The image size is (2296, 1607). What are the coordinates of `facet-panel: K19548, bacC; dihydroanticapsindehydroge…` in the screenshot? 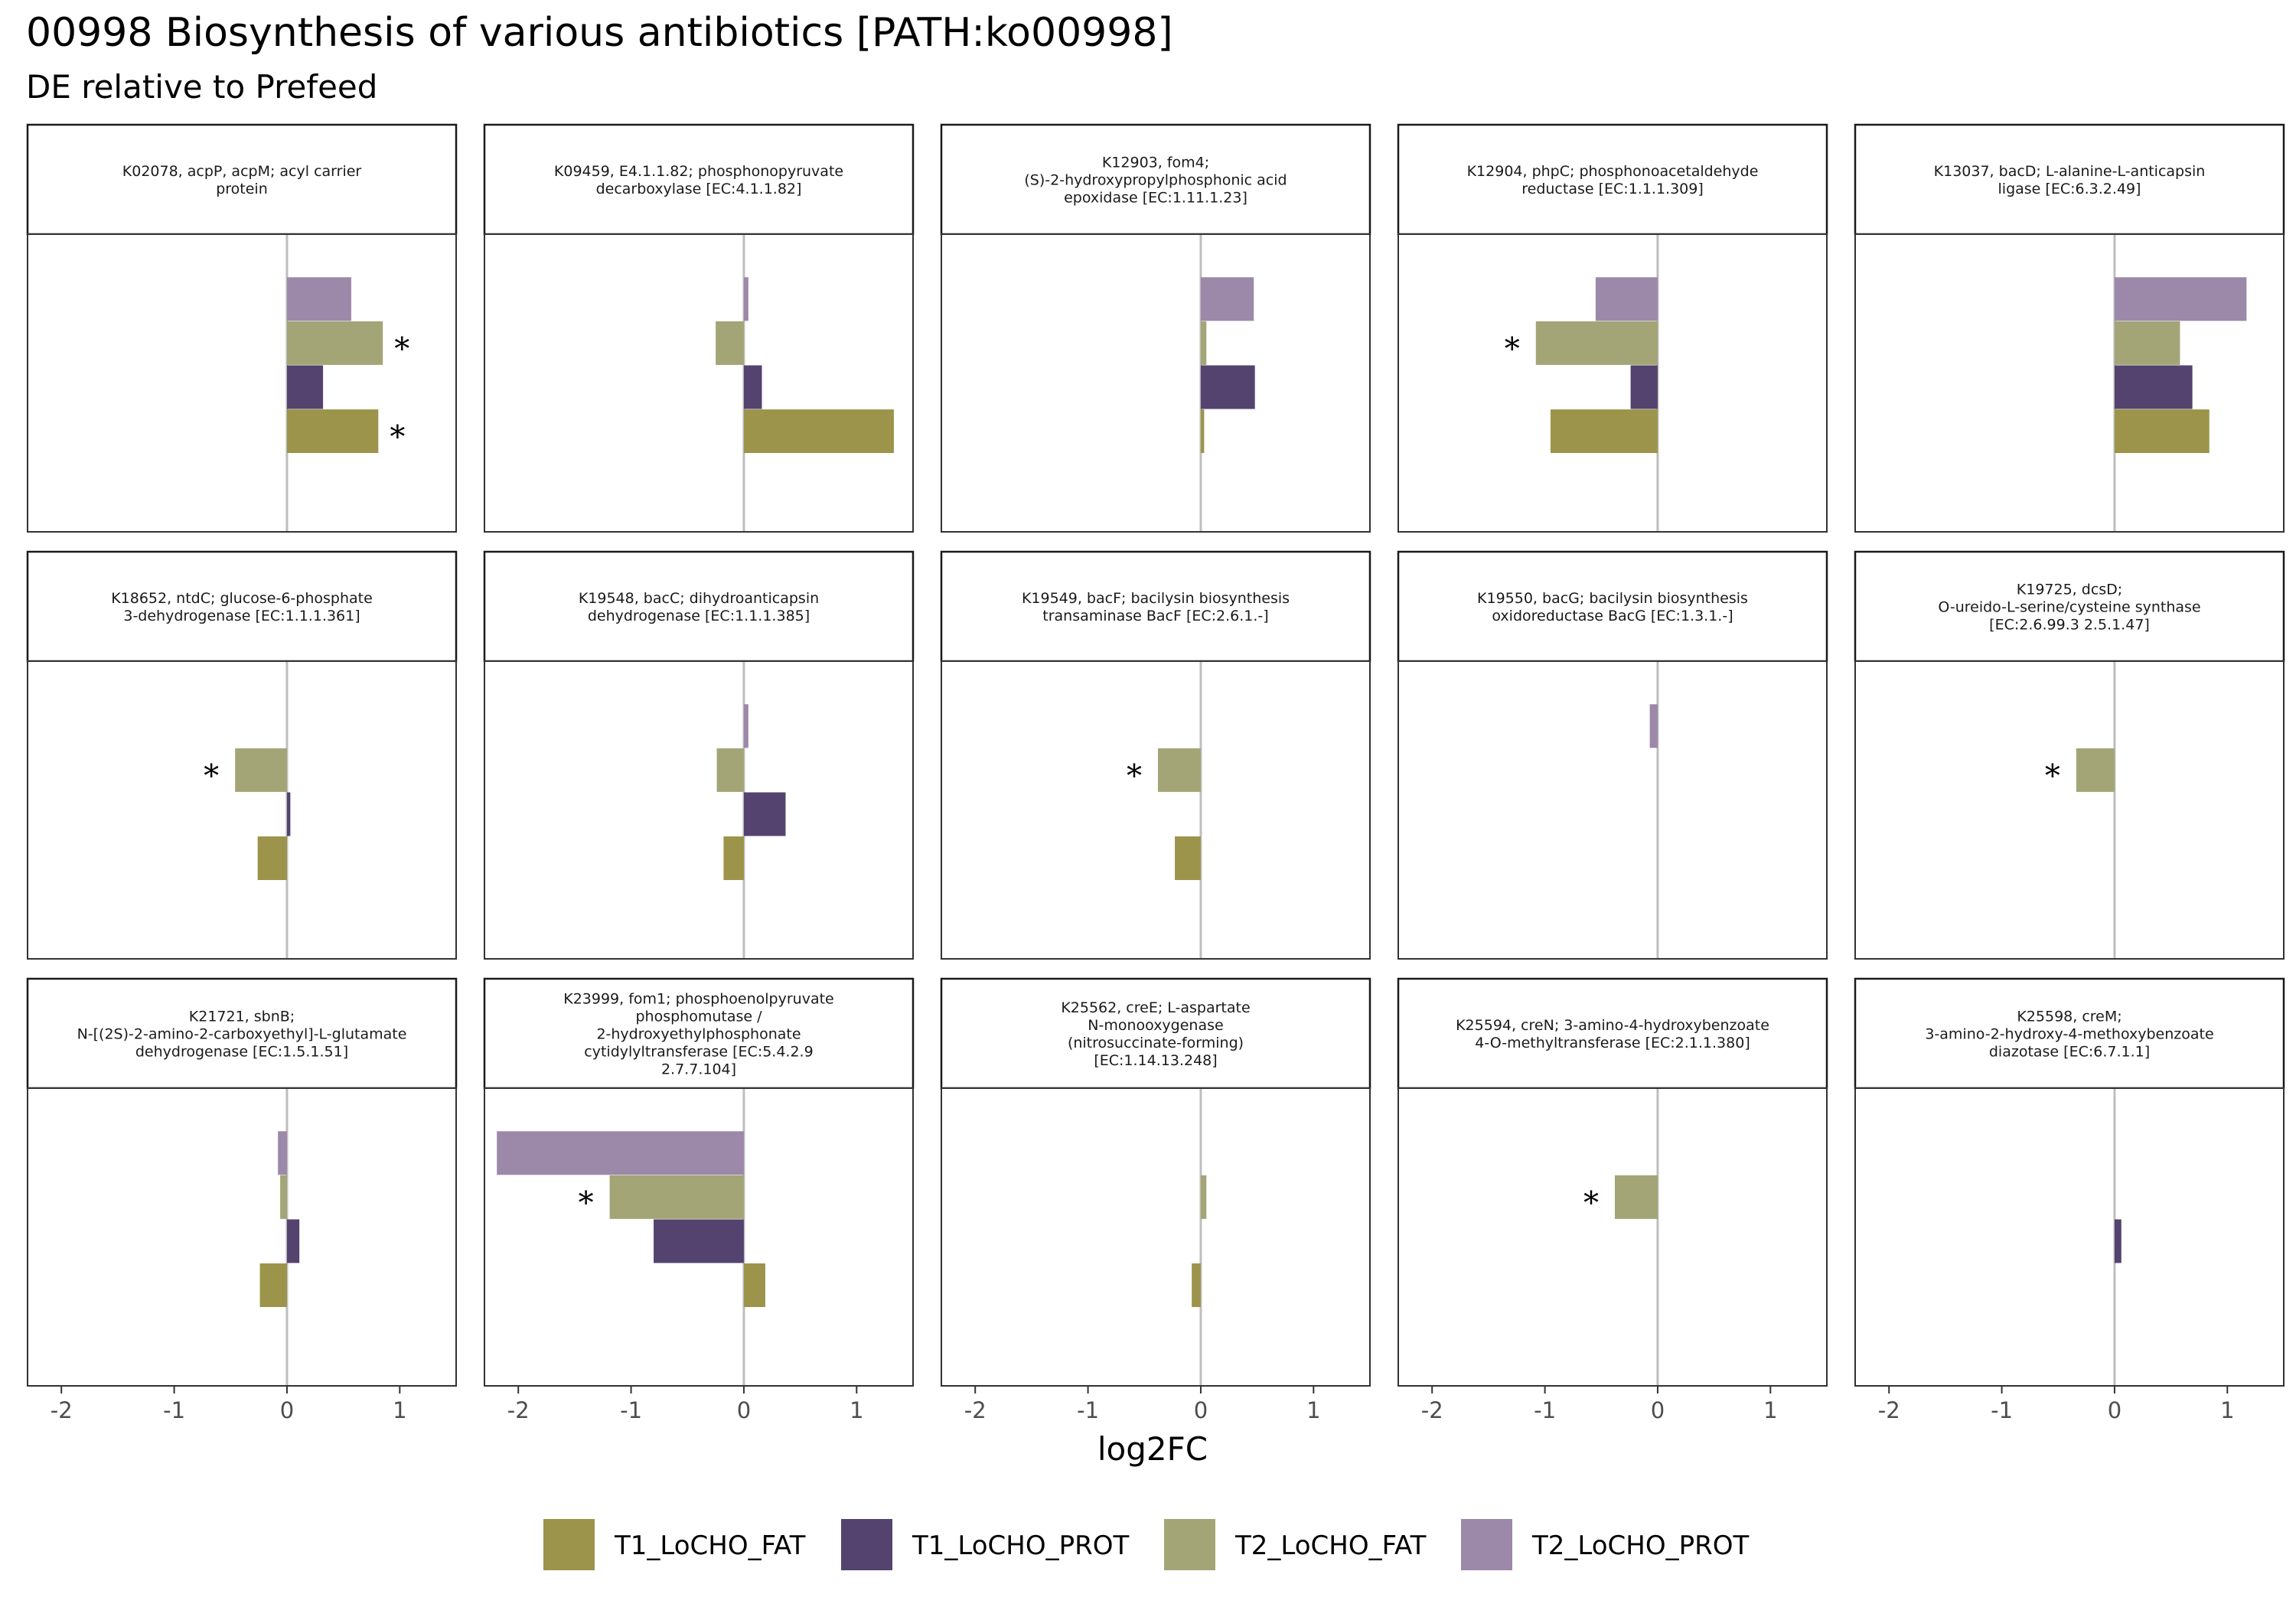 It's located at (699, 755).